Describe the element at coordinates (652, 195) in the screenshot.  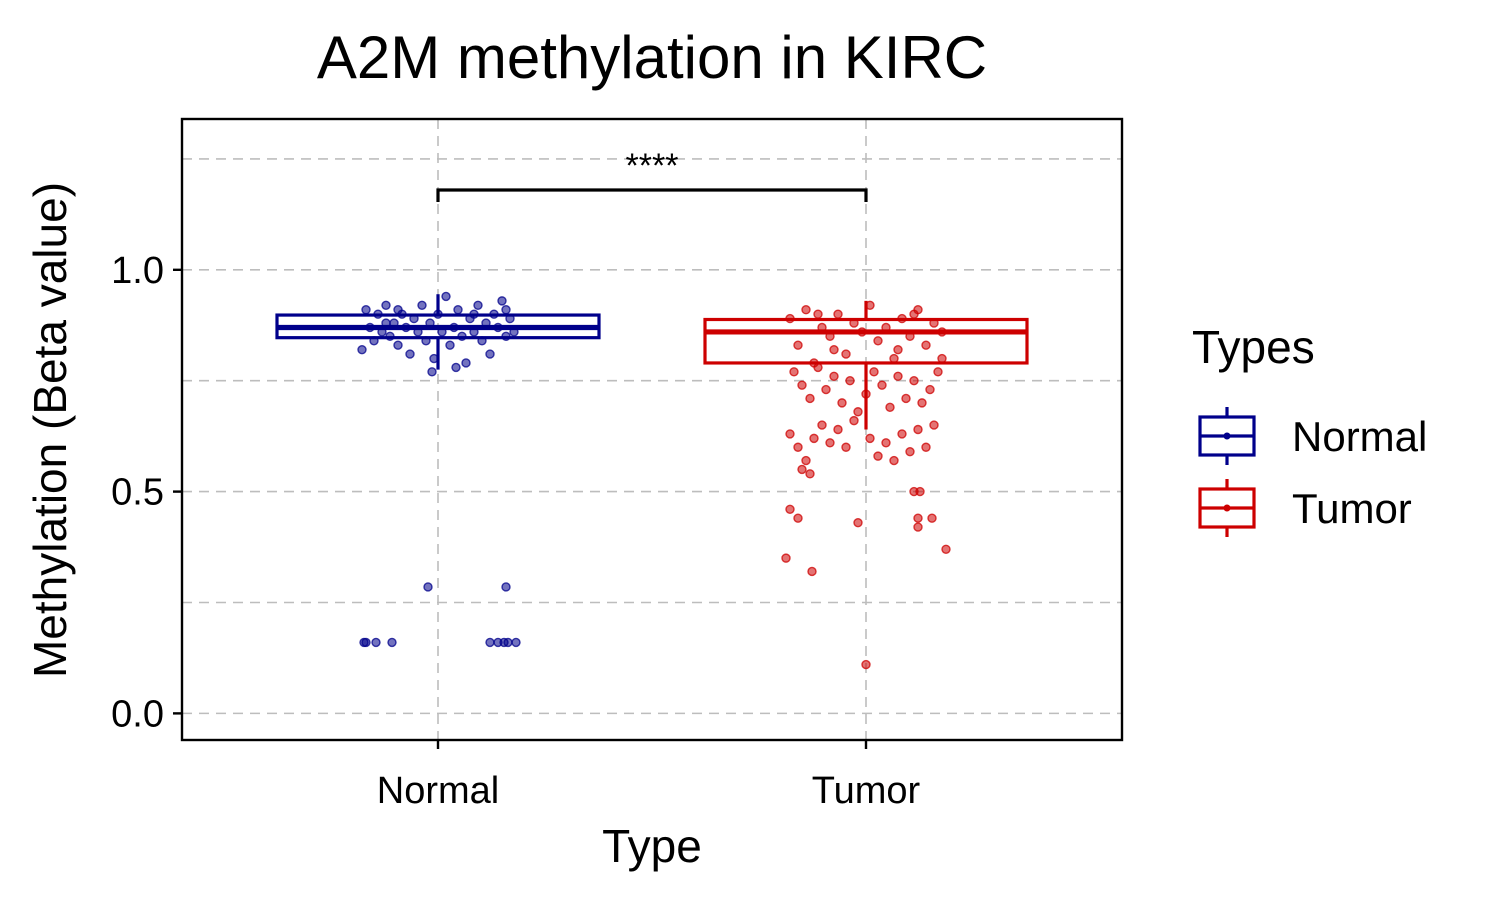
I see `bracket-line` at that location.